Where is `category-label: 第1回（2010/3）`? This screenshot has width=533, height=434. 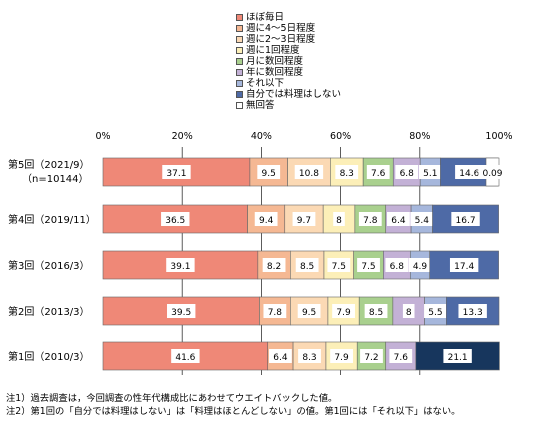 category-label: 第1回（2010/3） is located at coordinates (49, 356).